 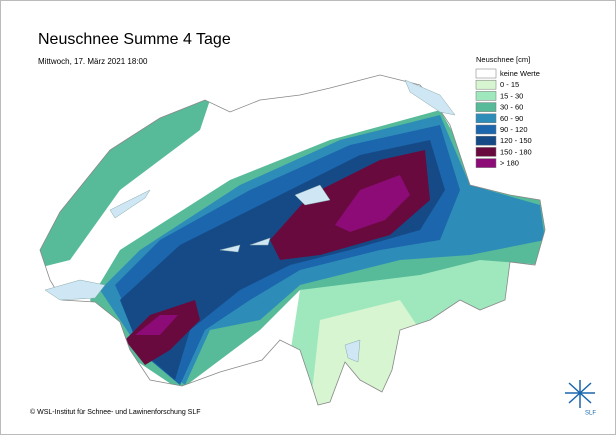 I want to click on legend-label: 30 - 60, so click(x=511, y=107).